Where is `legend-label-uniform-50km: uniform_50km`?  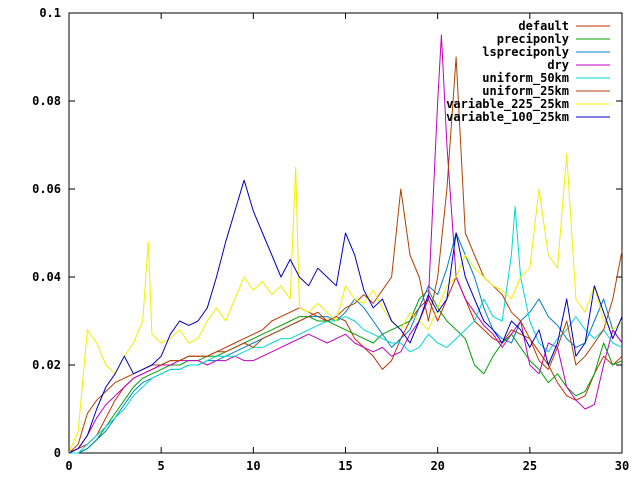 legend-label-uniform-50km: uniform_50km is located at coordinates (525, 78).